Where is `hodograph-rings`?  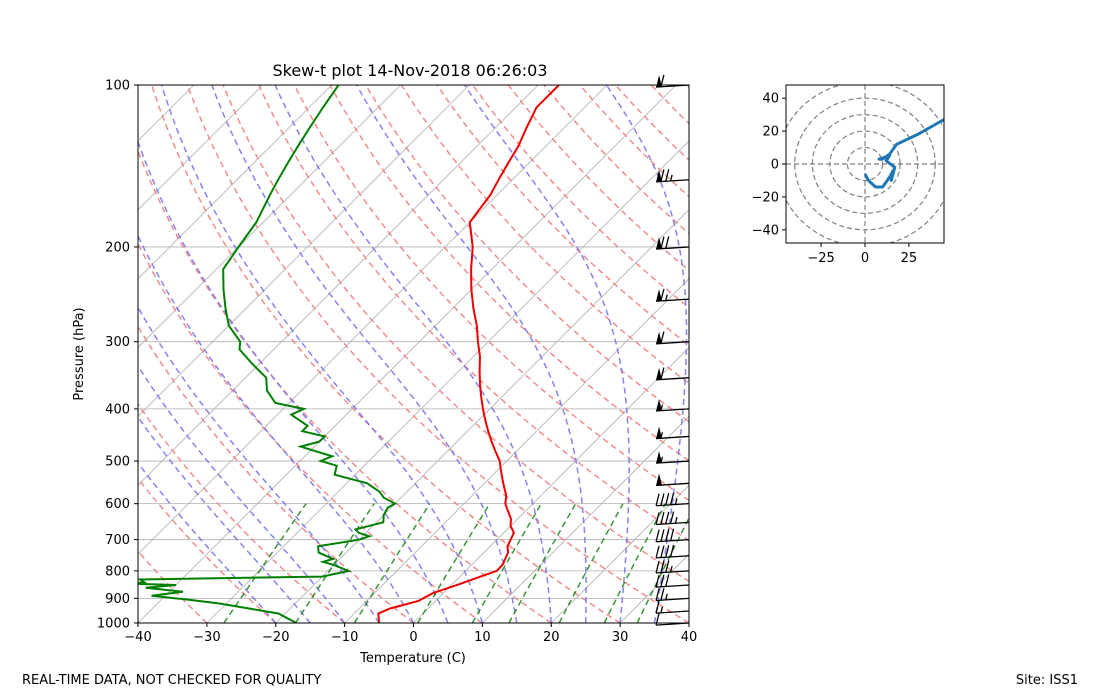
hodograph-rings is located at coordinates (865, 164).